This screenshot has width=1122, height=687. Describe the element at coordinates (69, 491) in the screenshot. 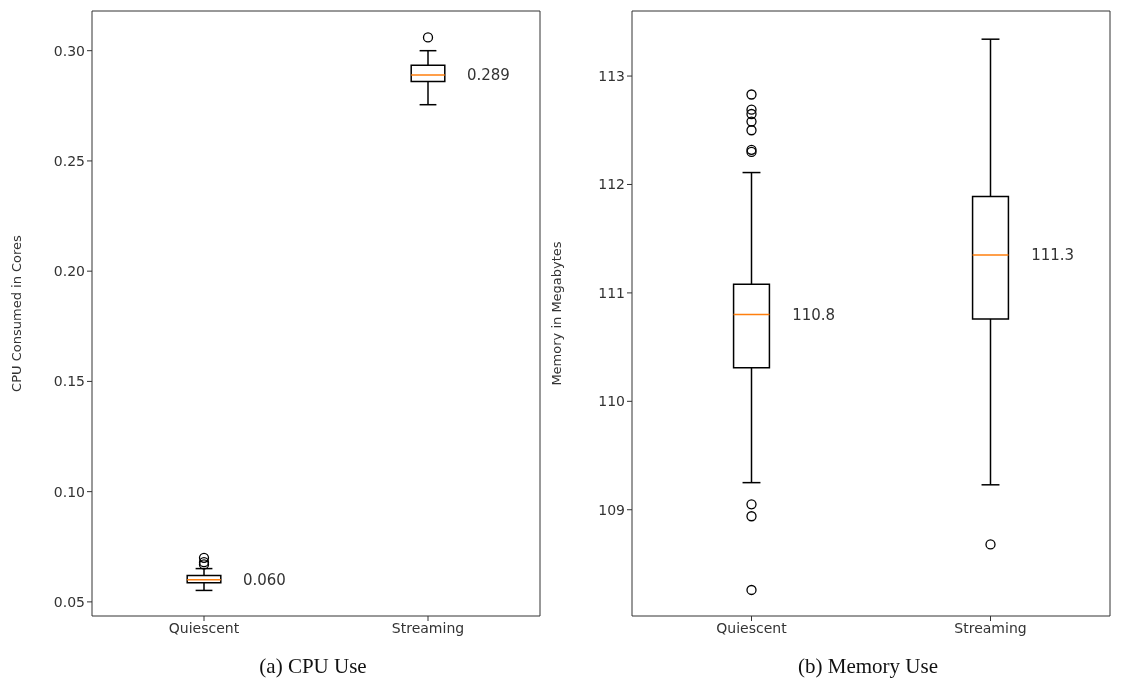

I see `y-tick-label: 0.10` at that location.